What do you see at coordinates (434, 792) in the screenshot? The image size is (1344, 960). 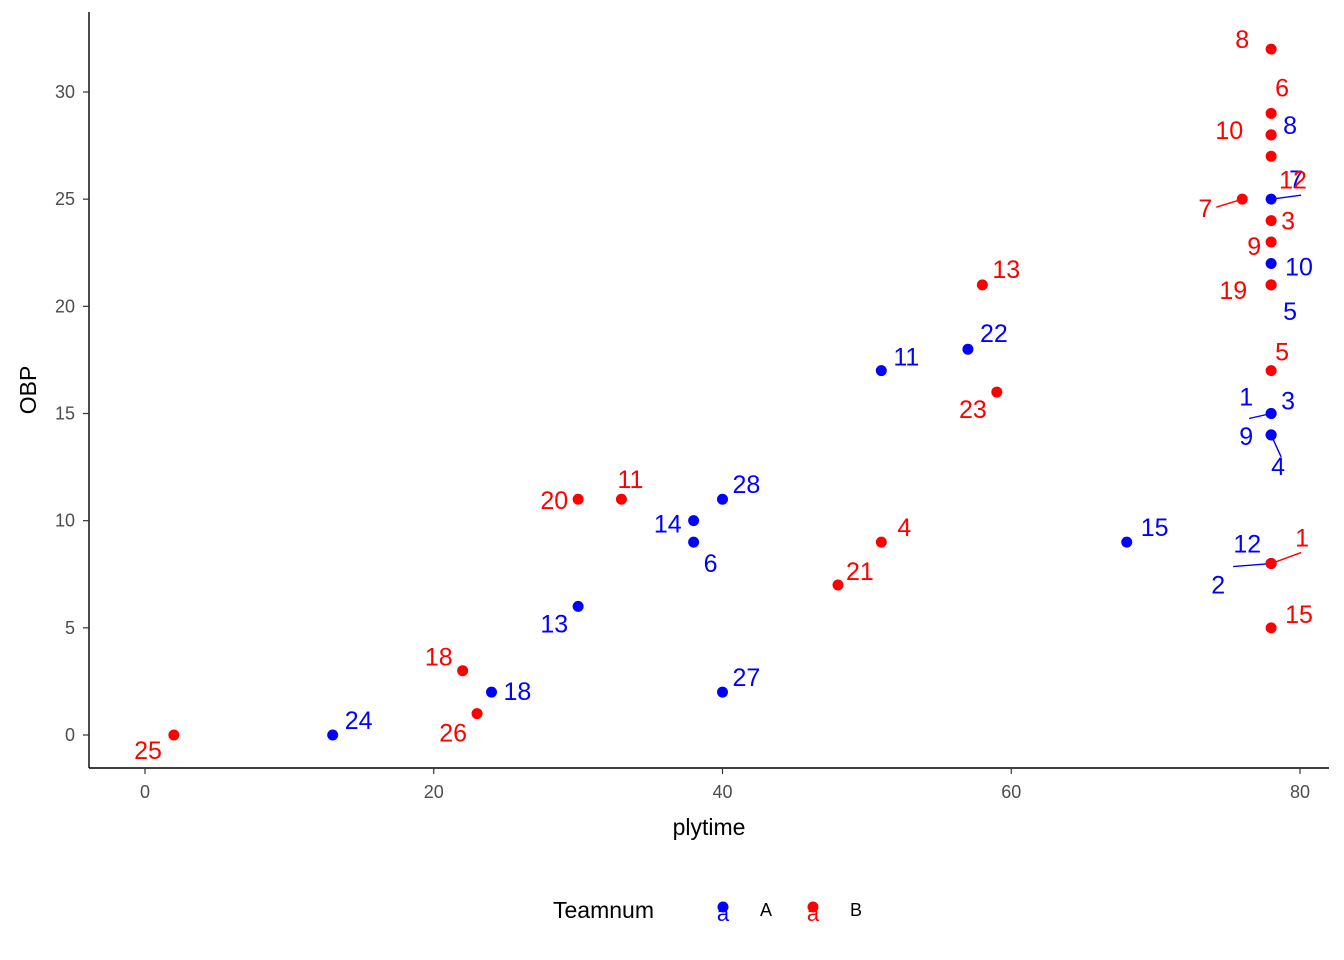 I see `x-tick-label: 20` at bounding box center [434, 792].